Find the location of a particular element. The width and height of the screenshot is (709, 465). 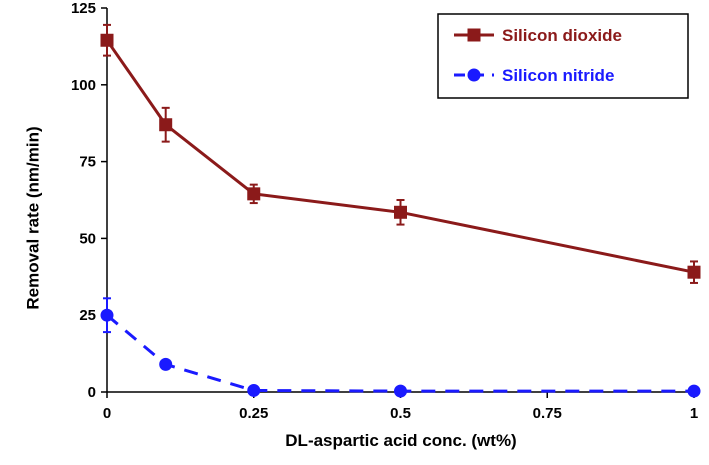

y-axis-title: Removal rate (nm/min) is located at coordinates (32, 217).